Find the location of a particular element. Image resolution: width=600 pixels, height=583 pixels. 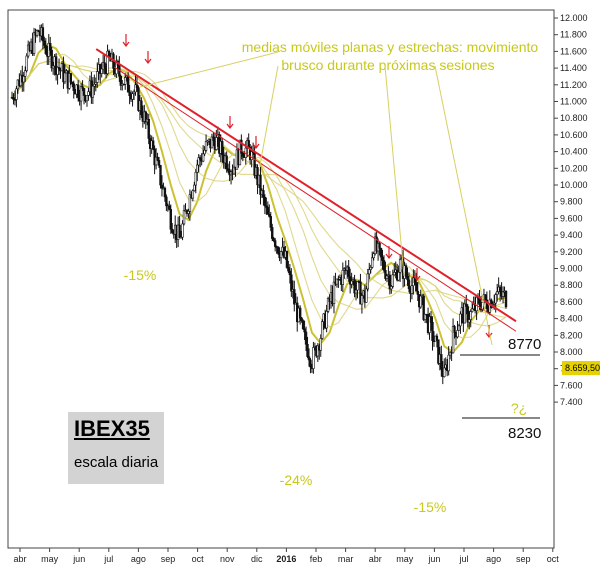

support-level-label: 8230 is located at coordinates (524, 433).